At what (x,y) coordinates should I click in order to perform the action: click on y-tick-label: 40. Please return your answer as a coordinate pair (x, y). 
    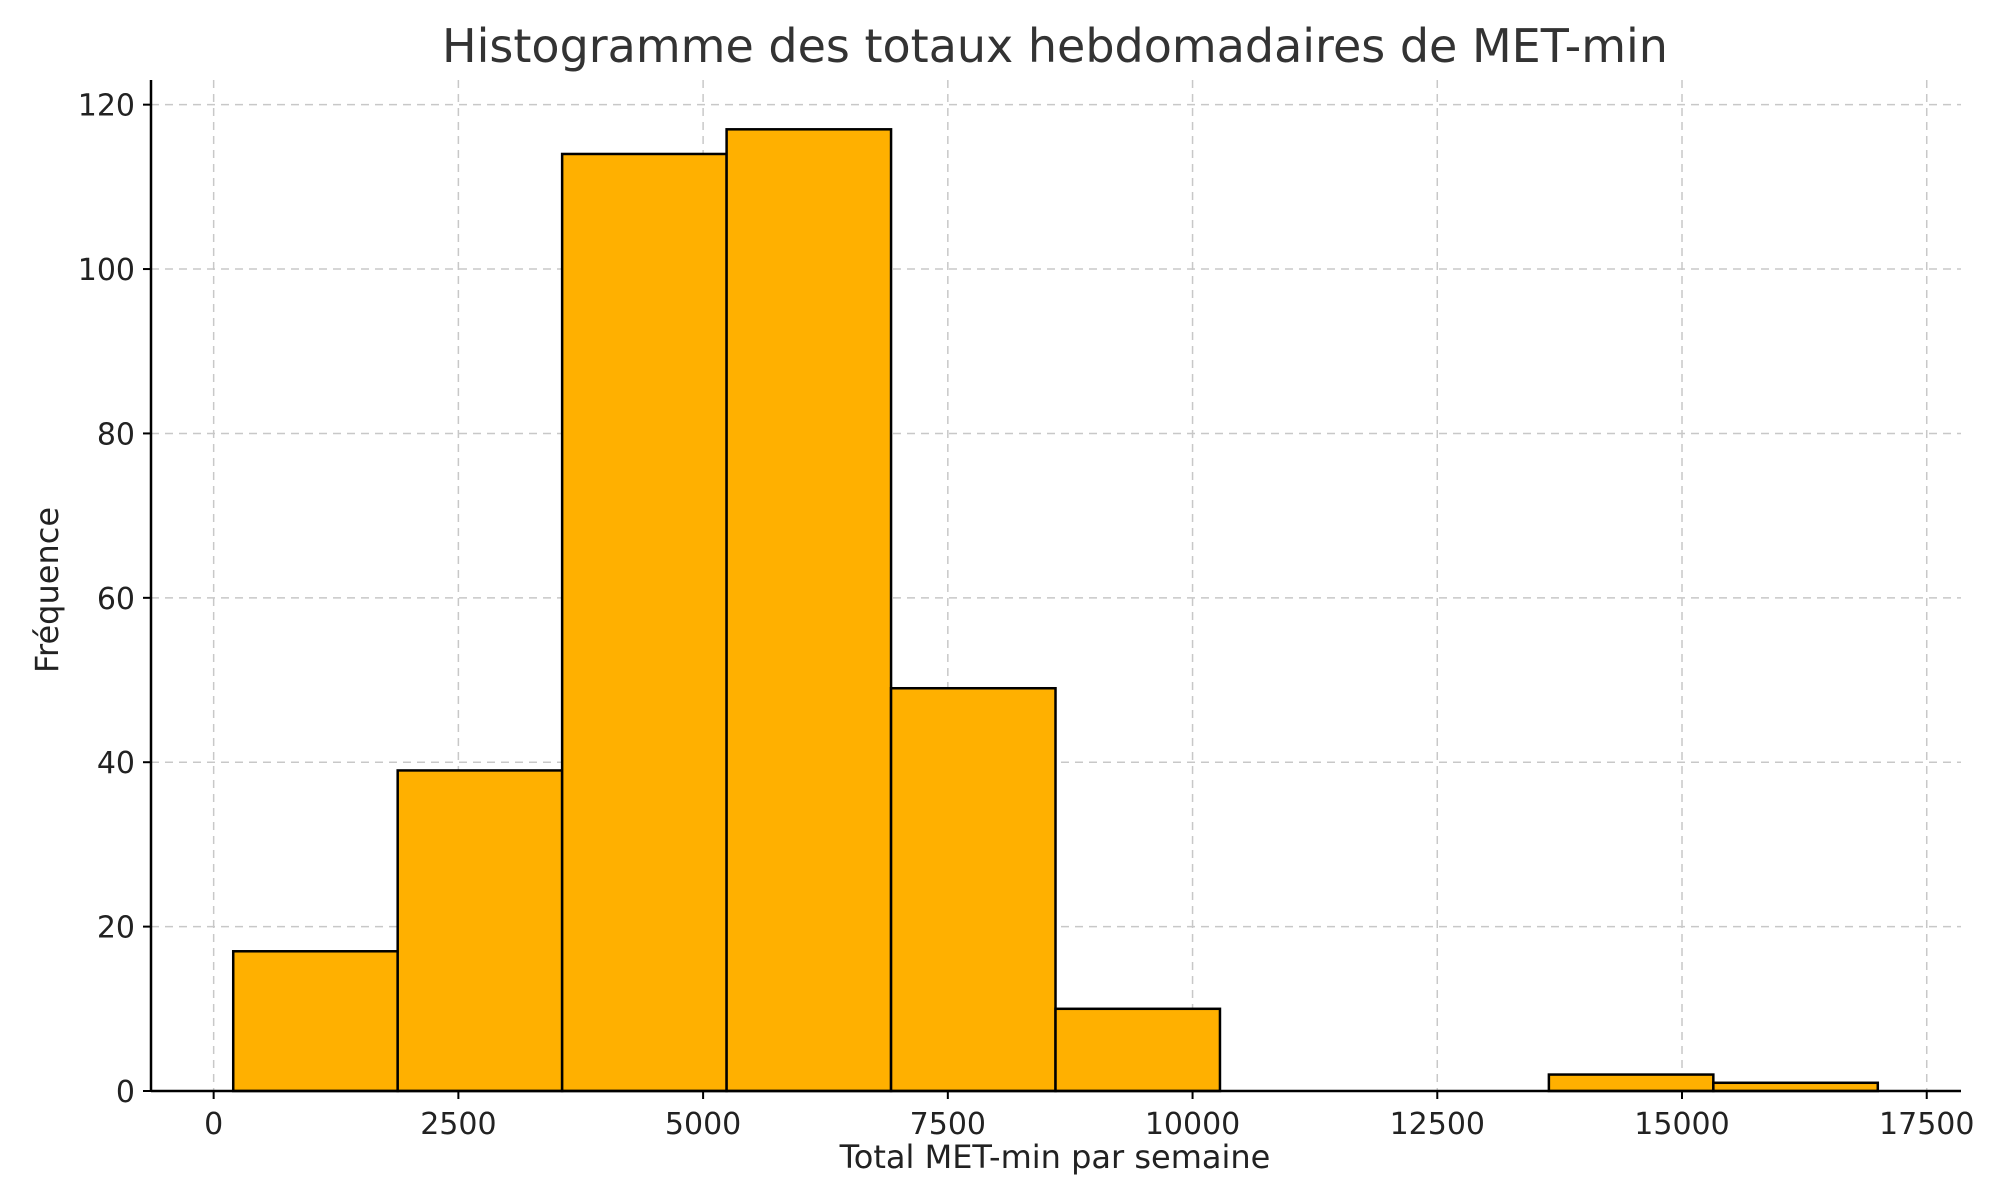
    Looking at the image, I should click on (116, 763).